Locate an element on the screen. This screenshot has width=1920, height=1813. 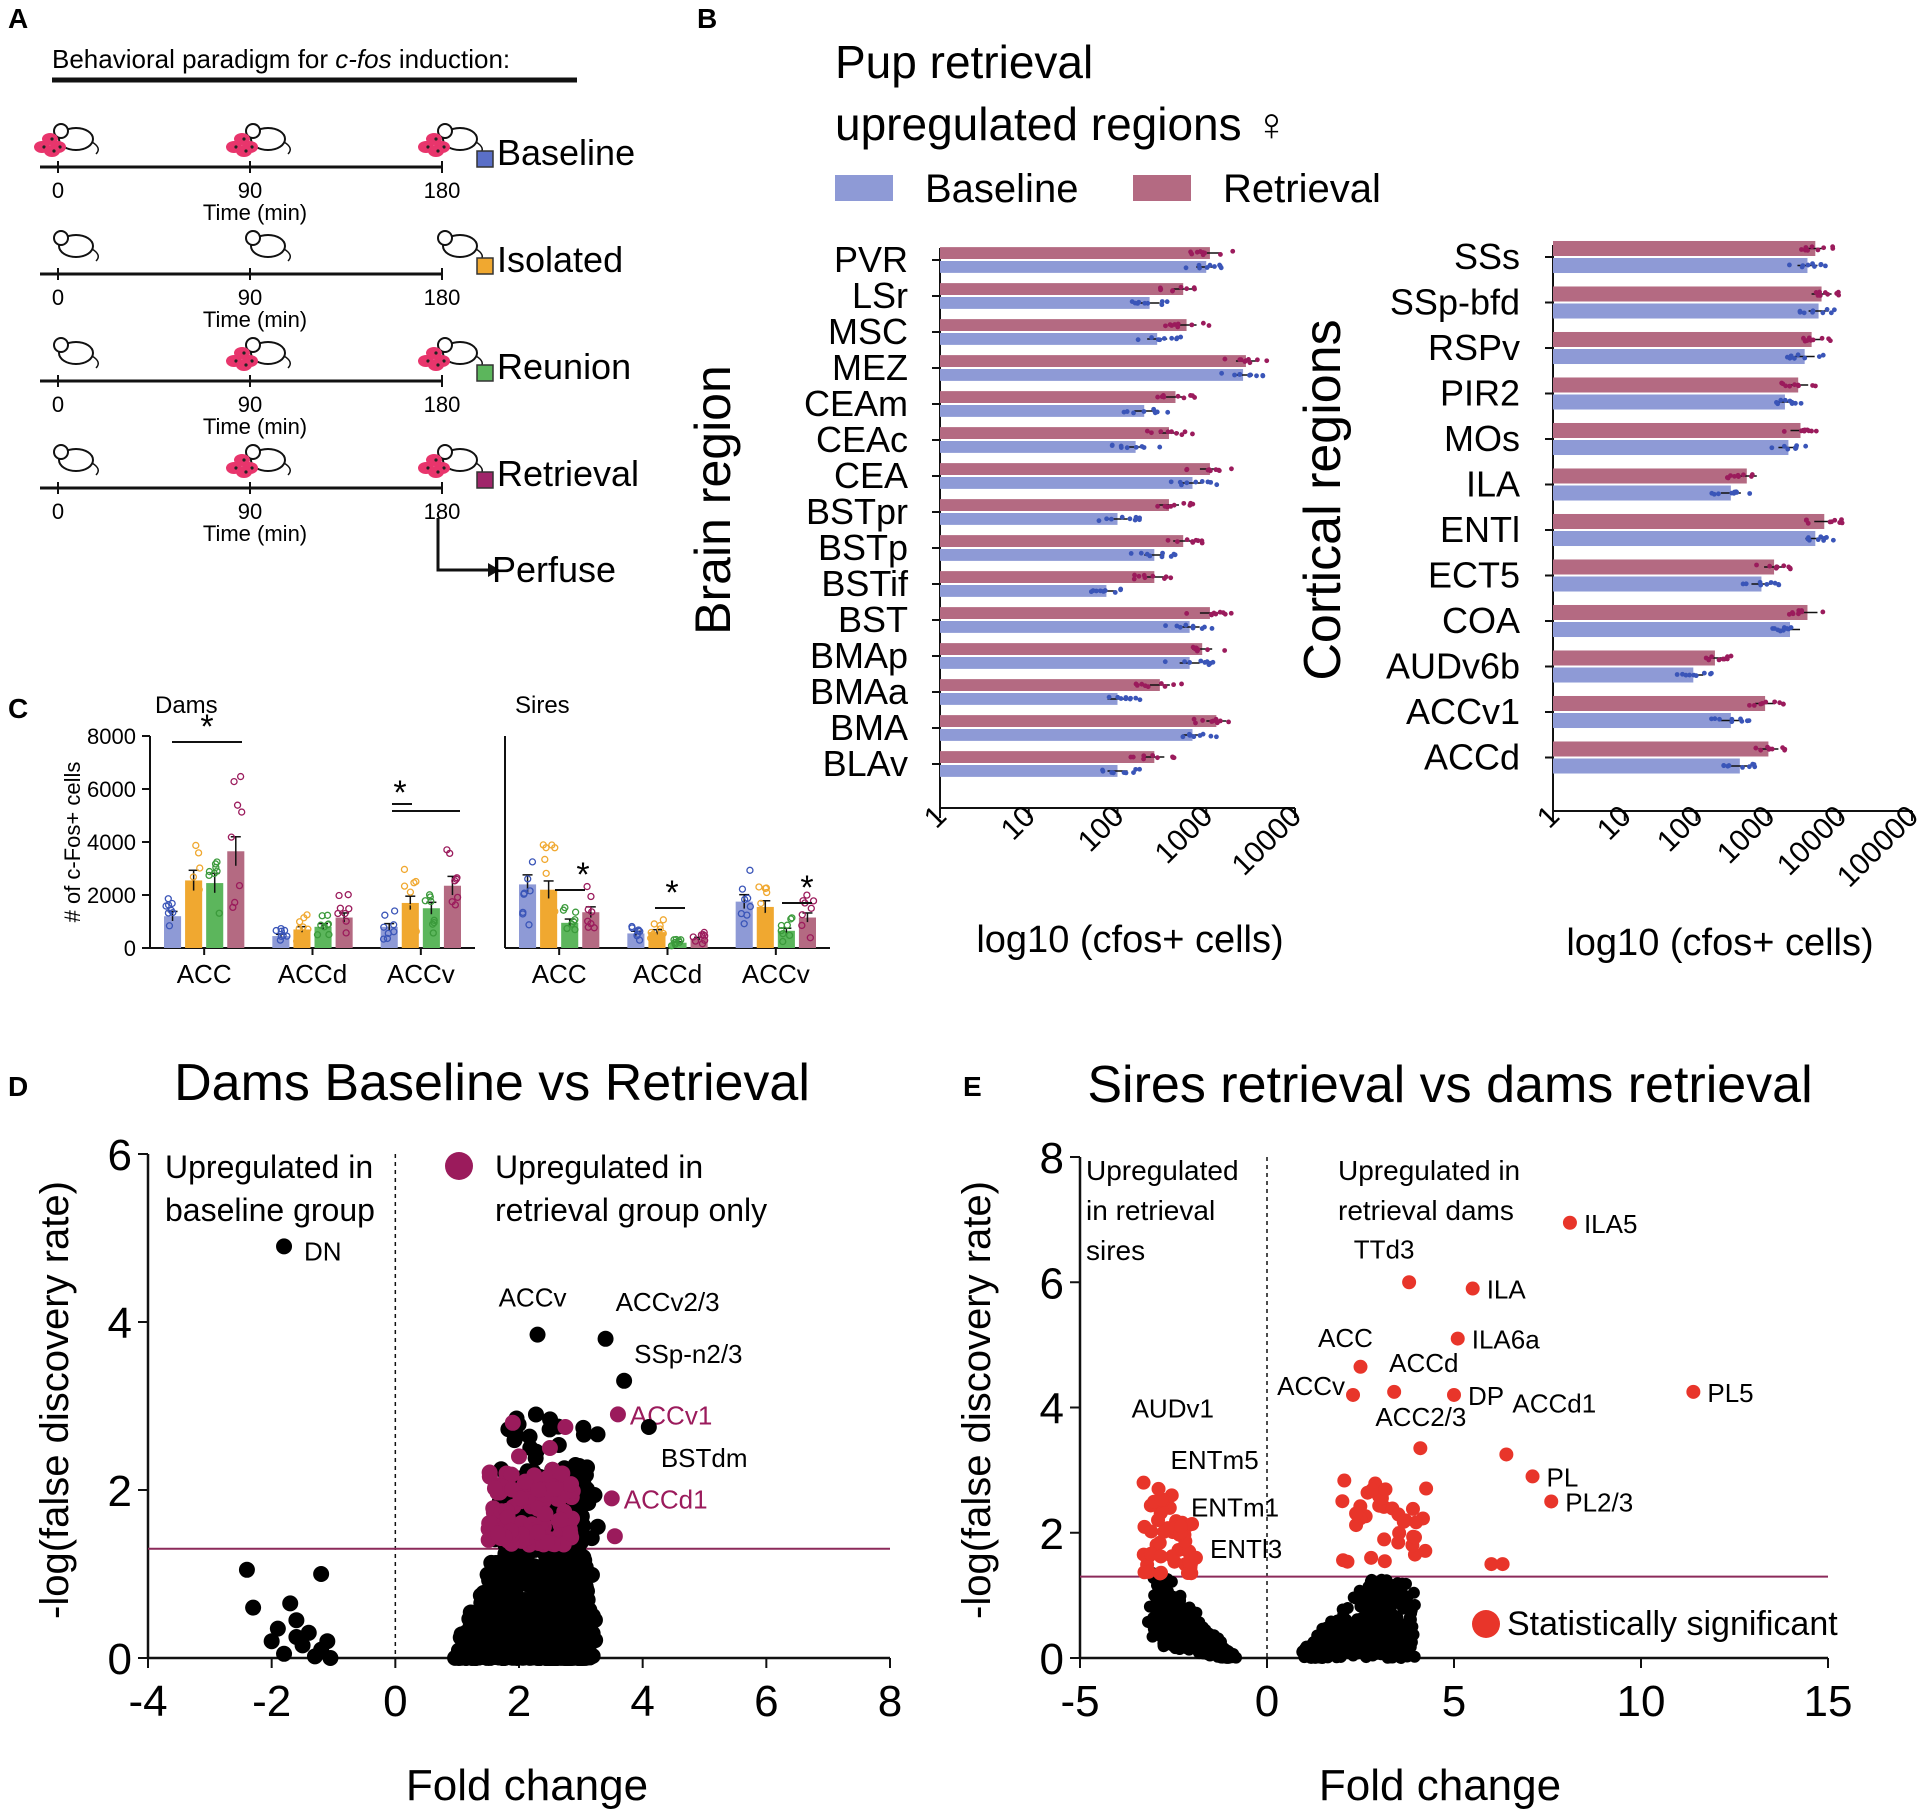
timeline-tick-label: 0 is located at coordinates (58, 404).